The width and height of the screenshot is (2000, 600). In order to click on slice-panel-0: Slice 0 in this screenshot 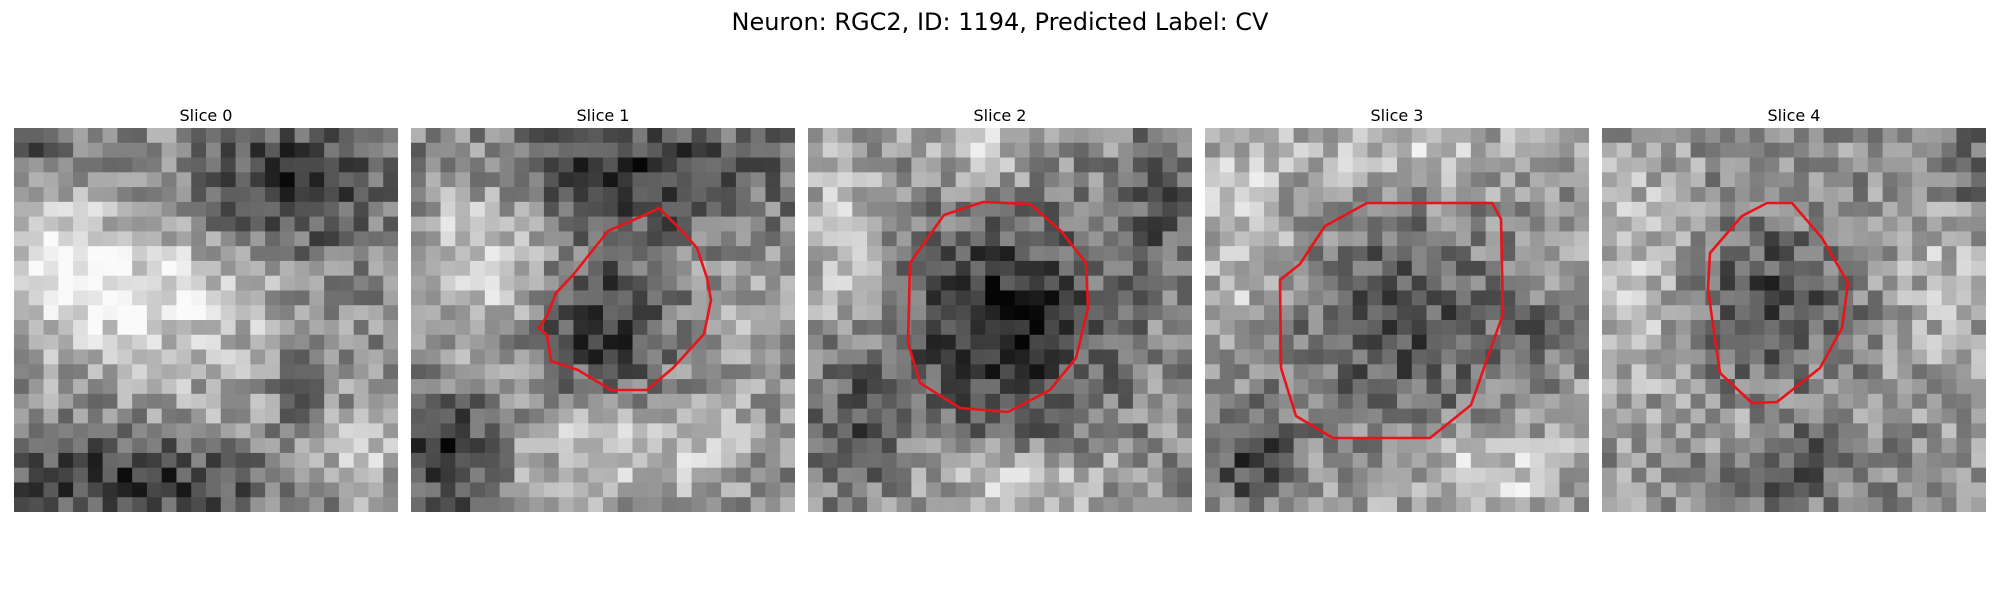, I will do `click(206, 309)`.